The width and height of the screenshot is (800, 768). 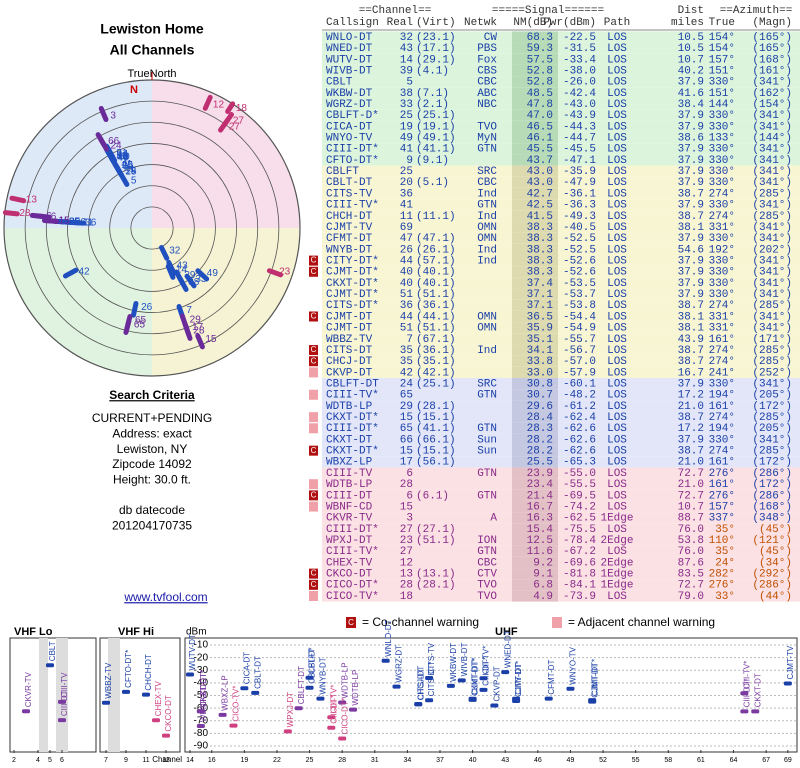 What do you see at coordinates (352, 452) in the screenshot?
I see `cell: CKXT-DT*` at bounding box center [352, 452].